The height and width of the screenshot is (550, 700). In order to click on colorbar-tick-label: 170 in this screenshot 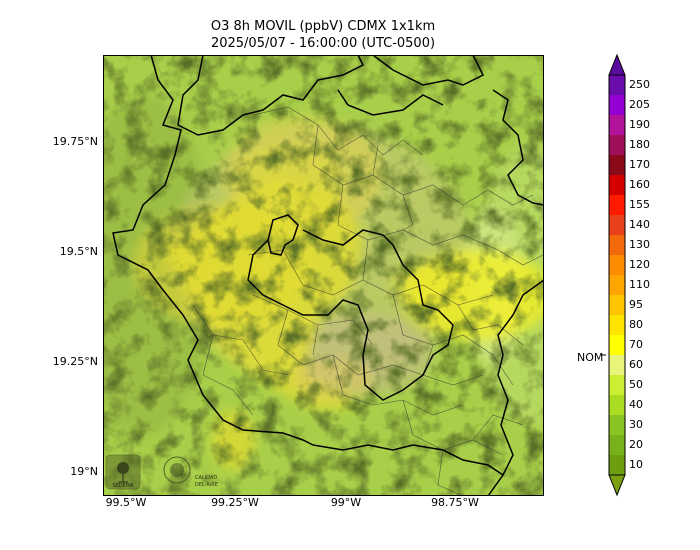, I will do `click(639, 164)`.